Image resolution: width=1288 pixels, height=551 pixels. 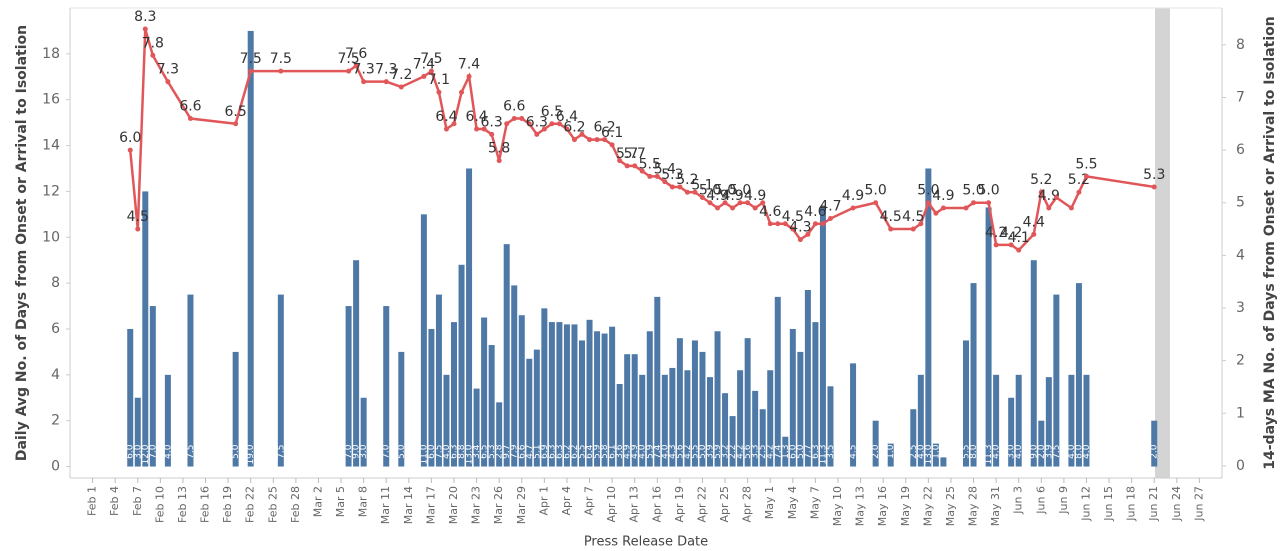 I want to click on bar-label: 5.0, so click(x=236, y=451).